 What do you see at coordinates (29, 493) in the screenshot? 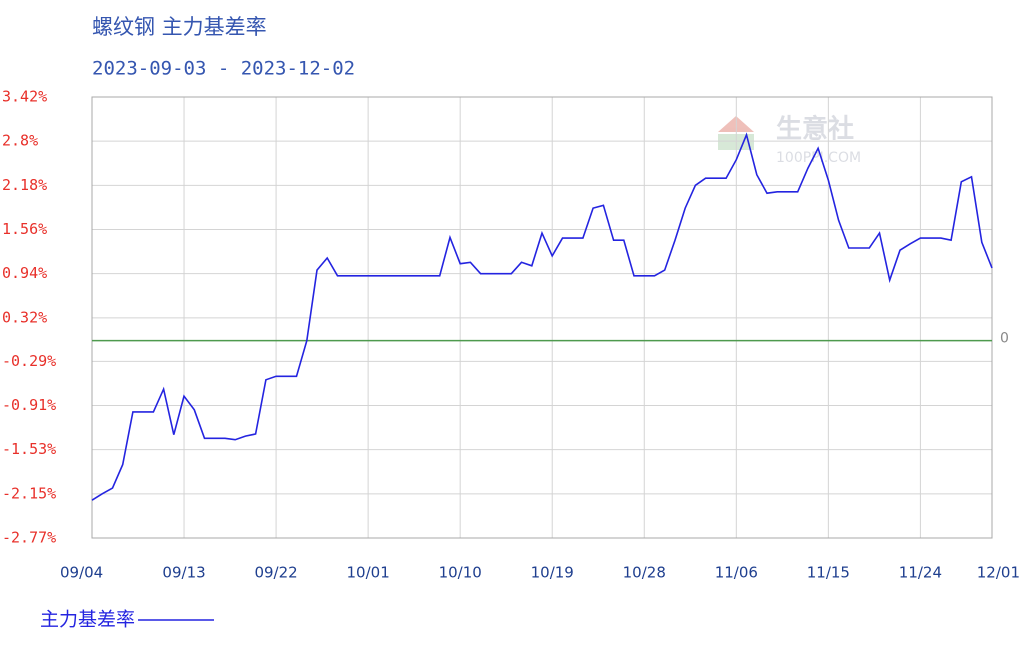
I see `y-tick-label: -2.15%` at bounding box center [29, 493].